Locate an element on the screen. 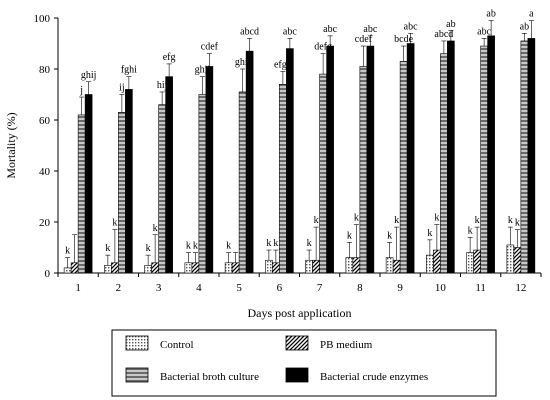 The image size is (550, 400). y-tick-label: 20 is located at coordinates (45, 223).